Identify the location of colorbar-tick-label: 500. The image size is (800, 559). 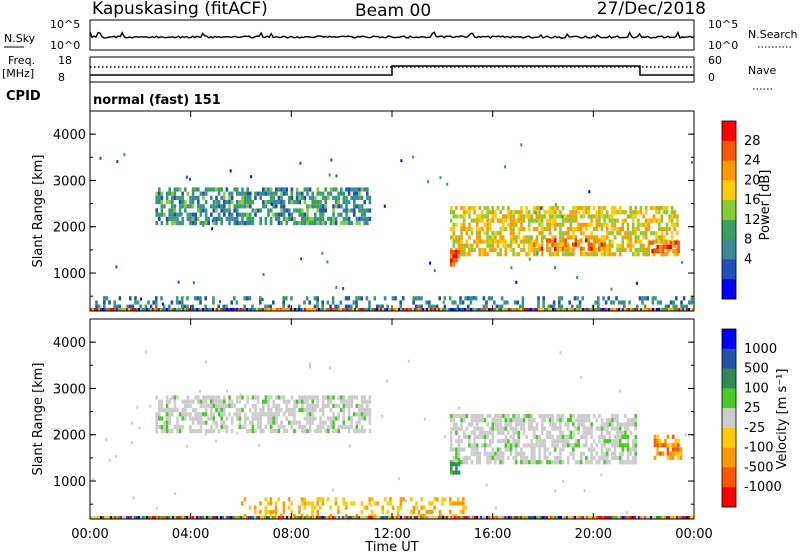
(756, 369).